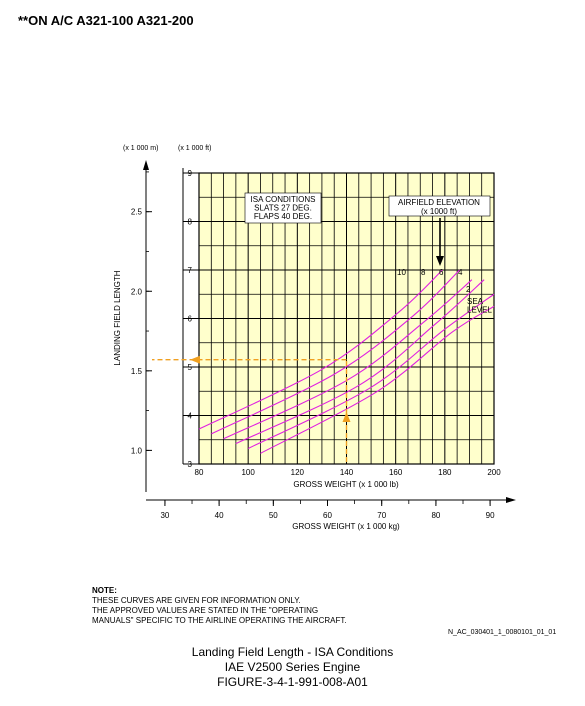 The width and height of the screenshot is (585, 706). I want to click on curve-label-5-line-1: 2, so click(468, 289).